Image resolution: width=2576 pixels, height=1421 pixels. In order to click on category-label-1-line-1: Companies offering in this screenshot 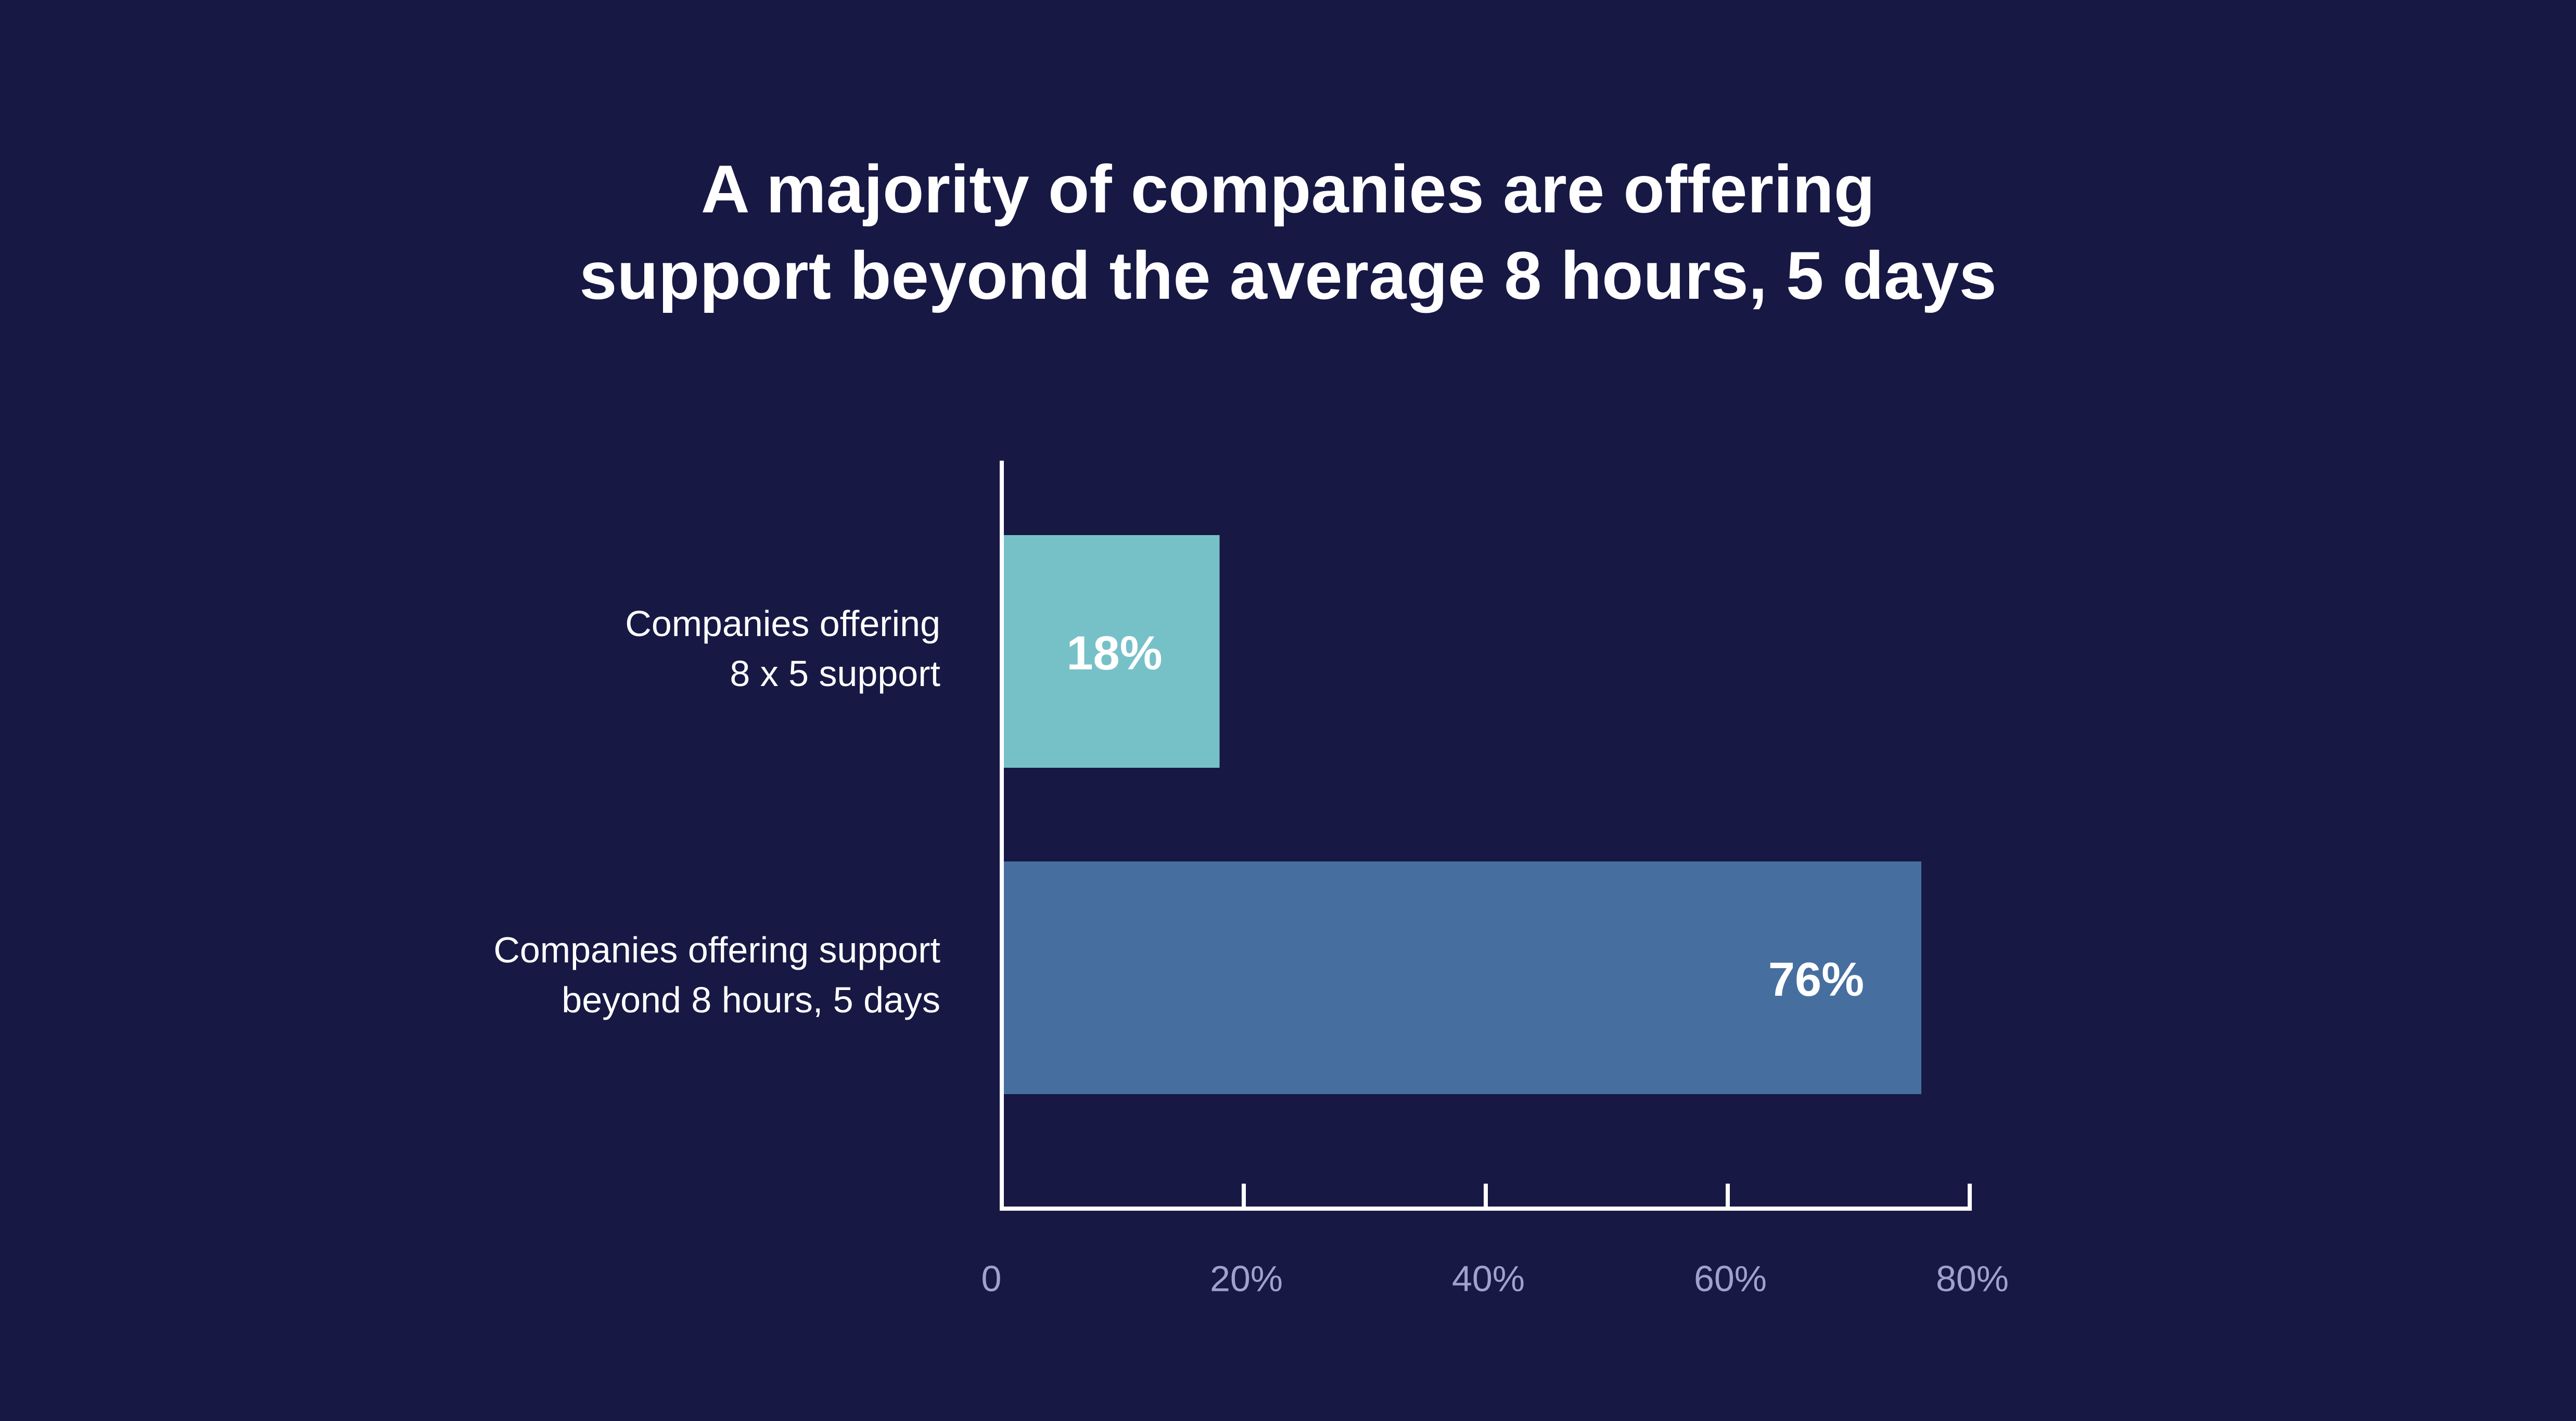, I will do `click(782, 624)`.